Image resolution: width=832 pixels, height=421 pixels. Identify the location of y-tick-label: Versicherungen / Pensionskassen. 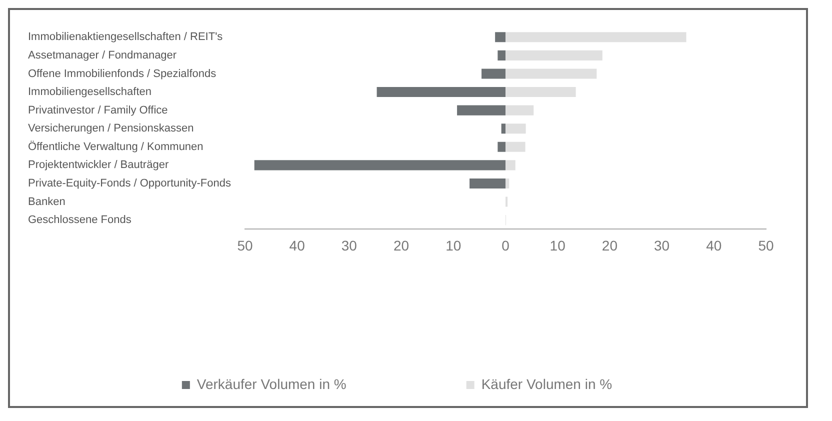
(111, 128).